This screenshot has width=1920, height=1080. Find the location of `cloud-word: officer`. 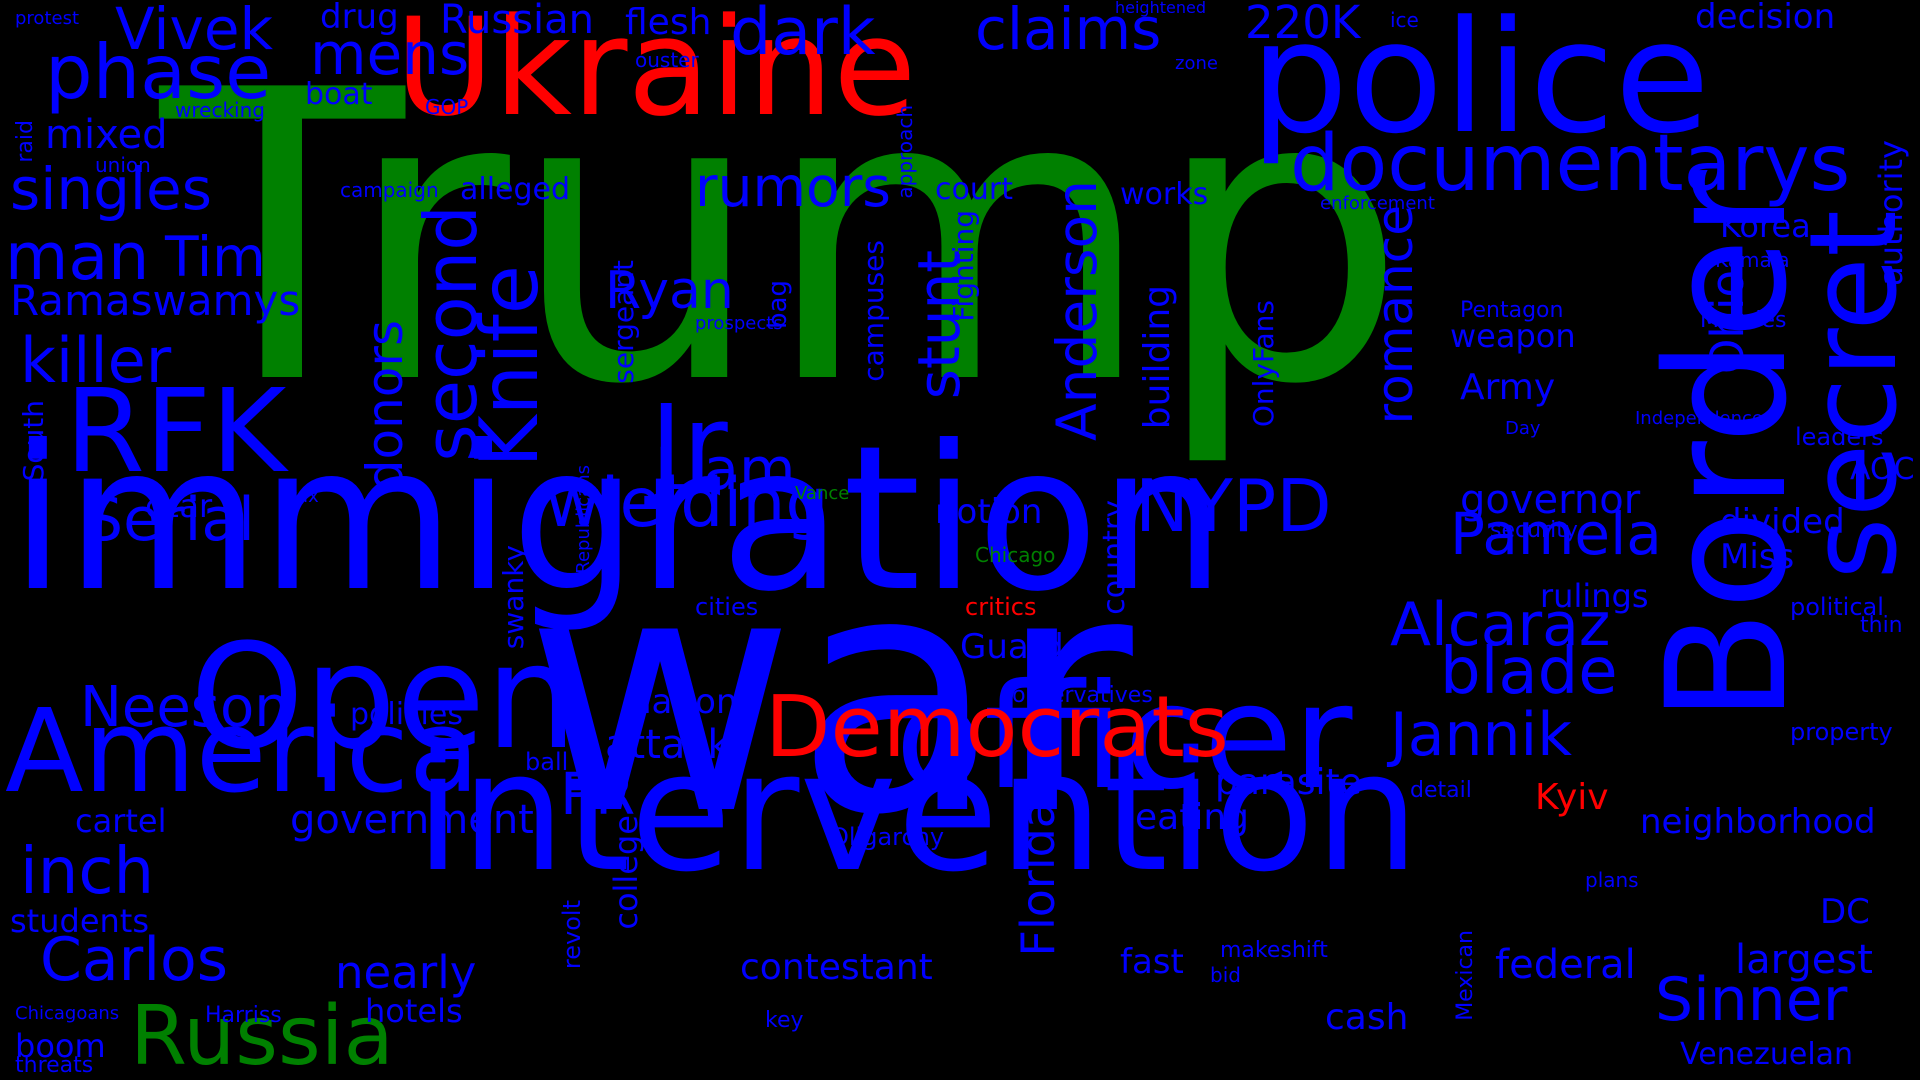

cloud-word: officer is located at coordinates (1124, 737).